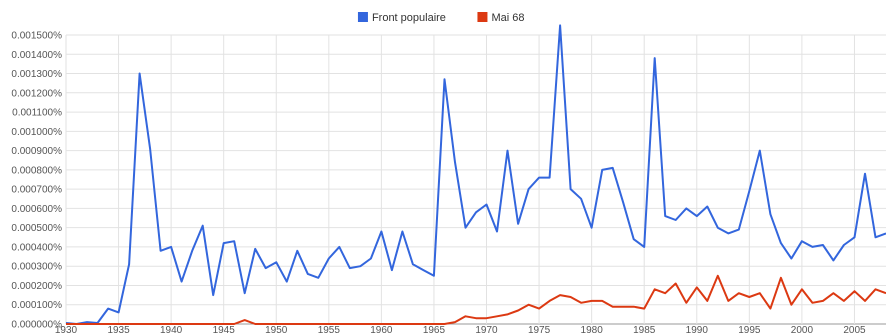 Image resolution: width=886 pixels, height=334 pixels. Describe the element at coordinates (36, 55) in the screenshot. I see `y-tick-label: 0.001400%` at that location.